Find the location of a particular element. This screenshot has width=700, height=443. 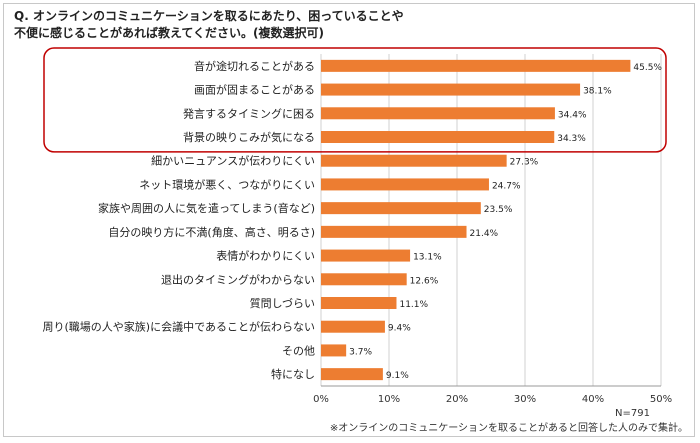

category-label: 細かいニュアンスが伝わりにくい is located at coordinates (233, 161).